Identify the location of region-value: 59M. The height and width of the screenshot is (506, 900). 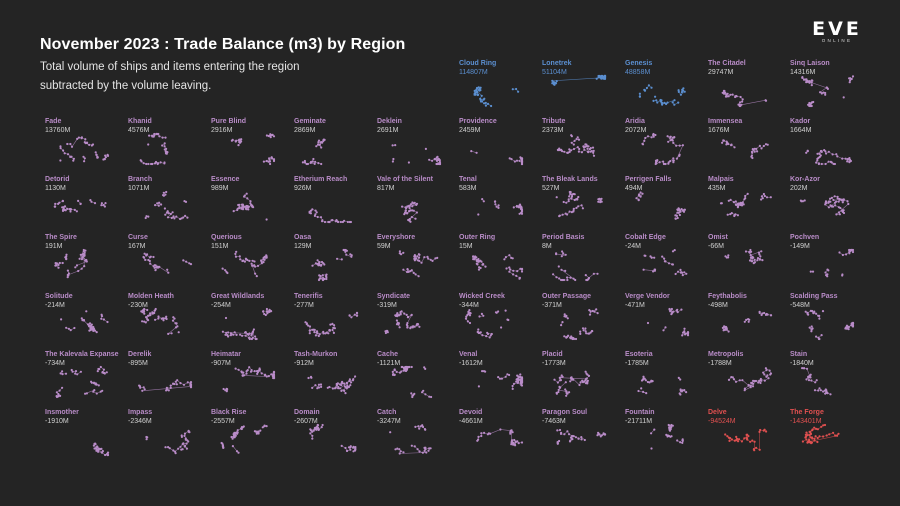
(384, 246).